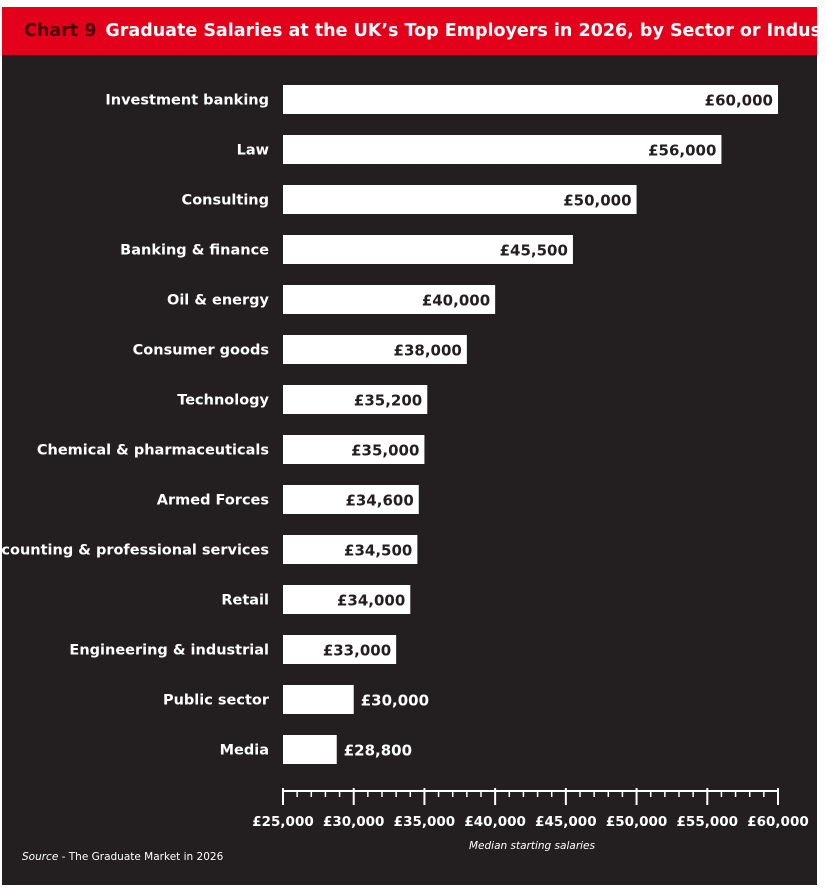 This screenshot has width=826, height=889. I want to click on x-tick-label: £35,000, so click(425, 822).